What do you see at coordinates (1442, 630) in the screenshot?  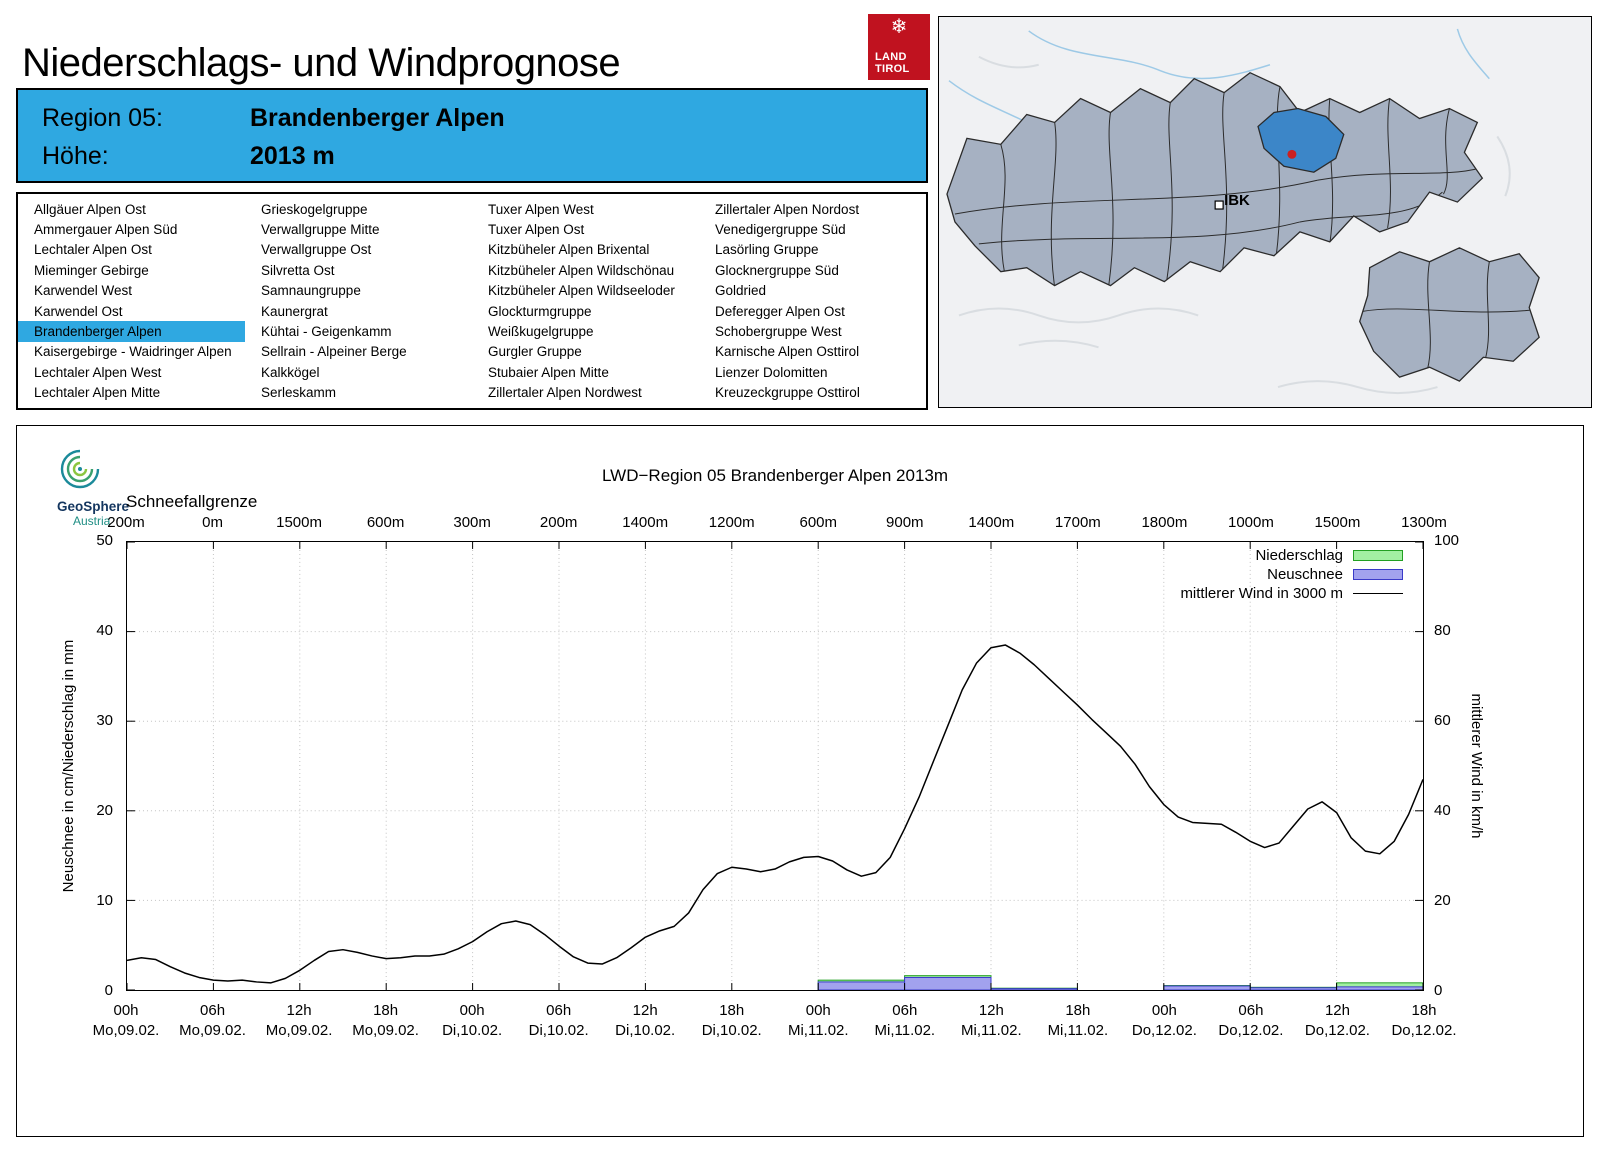 I see `y-axis-tick-right: 80` at bounding box center [1442, 630].